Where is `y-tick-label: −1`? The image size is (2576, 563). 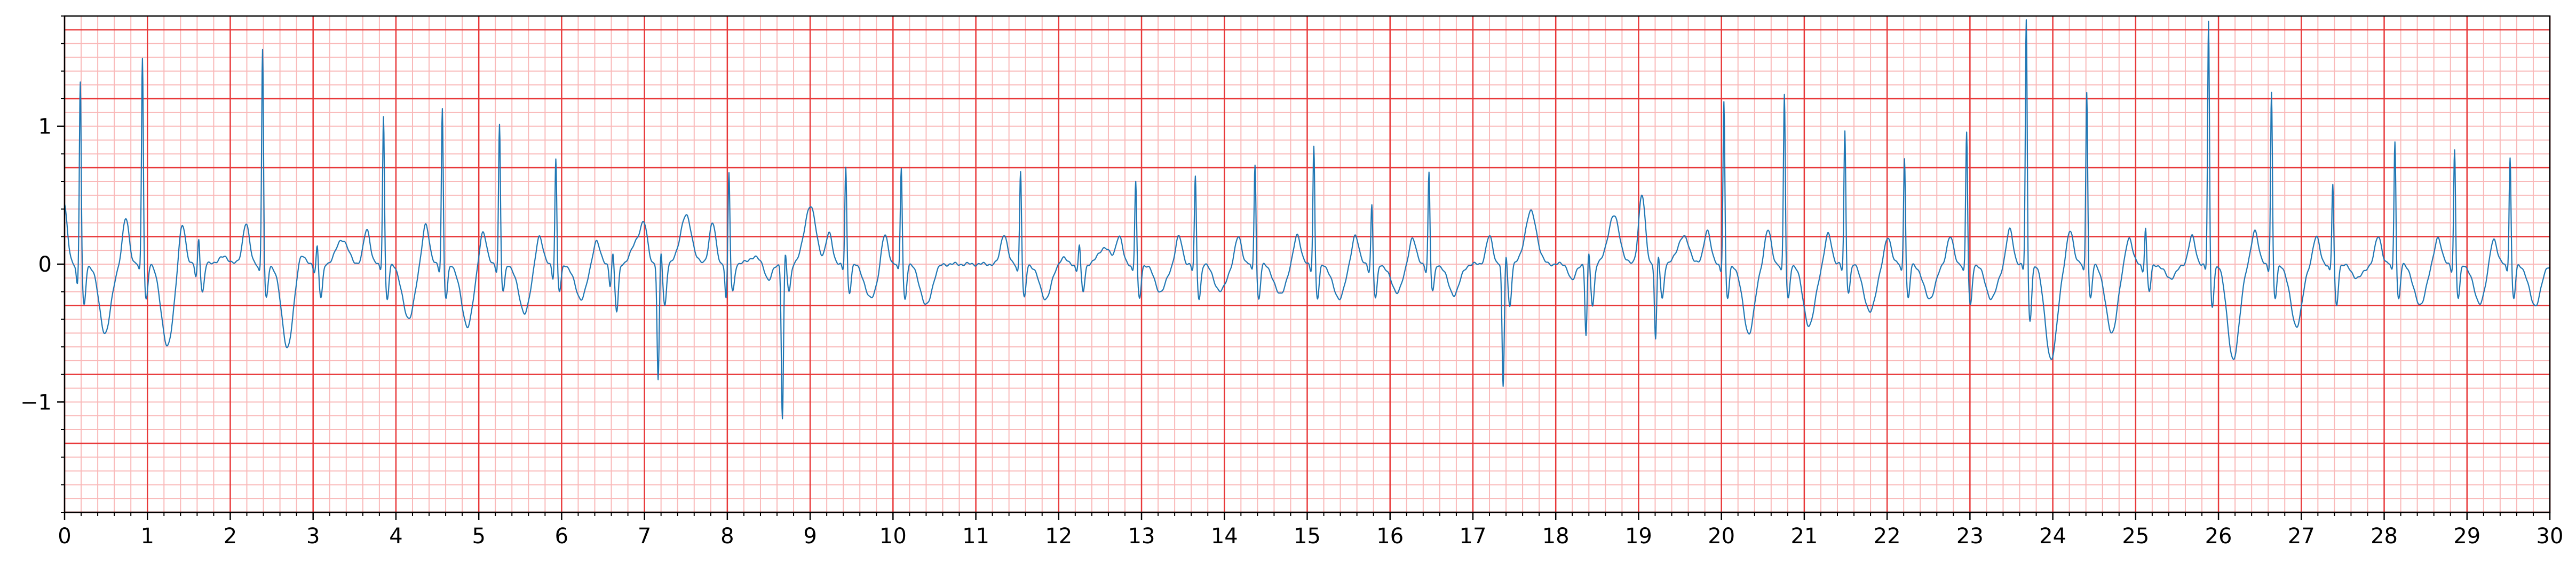 y-tick-label: −1 is located at coordinates (36, 402).